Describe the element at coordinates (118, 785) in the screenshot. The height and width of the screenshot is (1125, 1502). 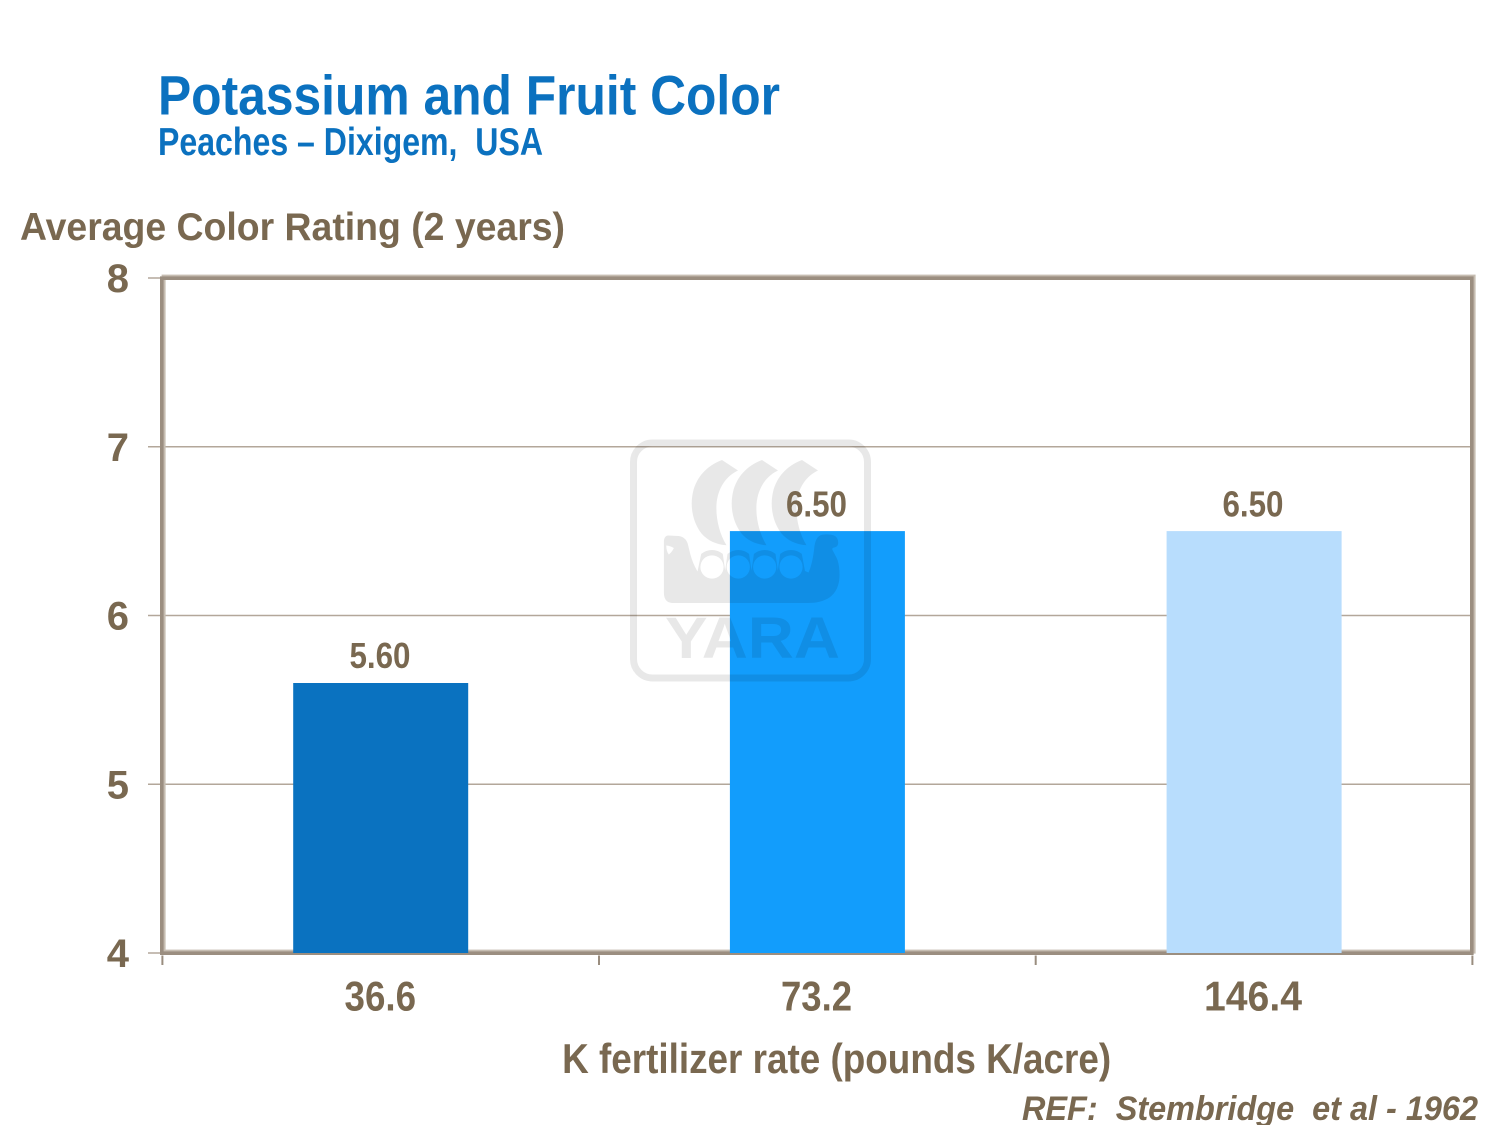
I see `svg-text: 5` at that location.